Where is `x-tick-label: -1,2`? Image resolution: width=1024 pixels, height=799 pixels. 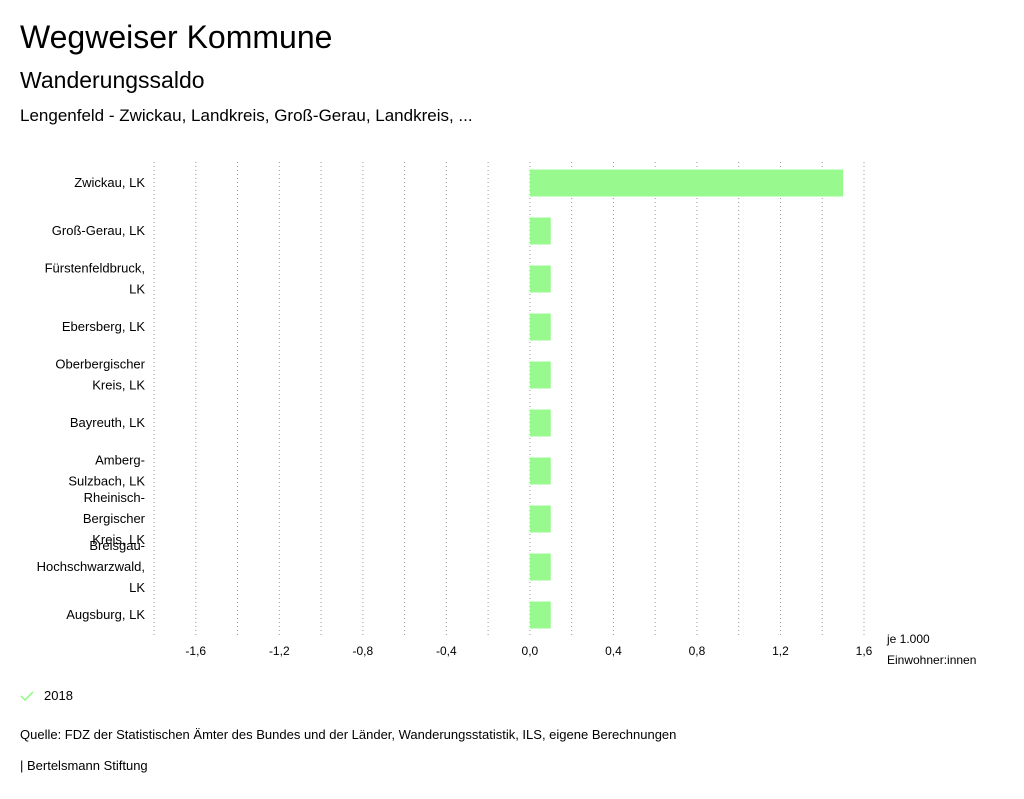 x-tick-label: -1,2 is located at coordinates (279, 651).